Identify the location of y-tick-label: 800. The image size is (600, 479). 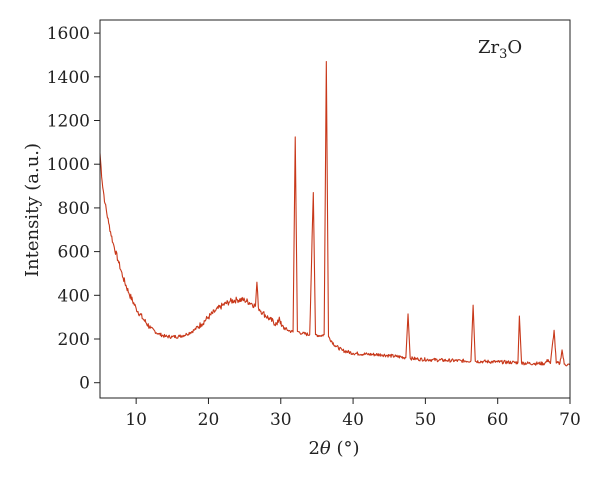
(74, 209).